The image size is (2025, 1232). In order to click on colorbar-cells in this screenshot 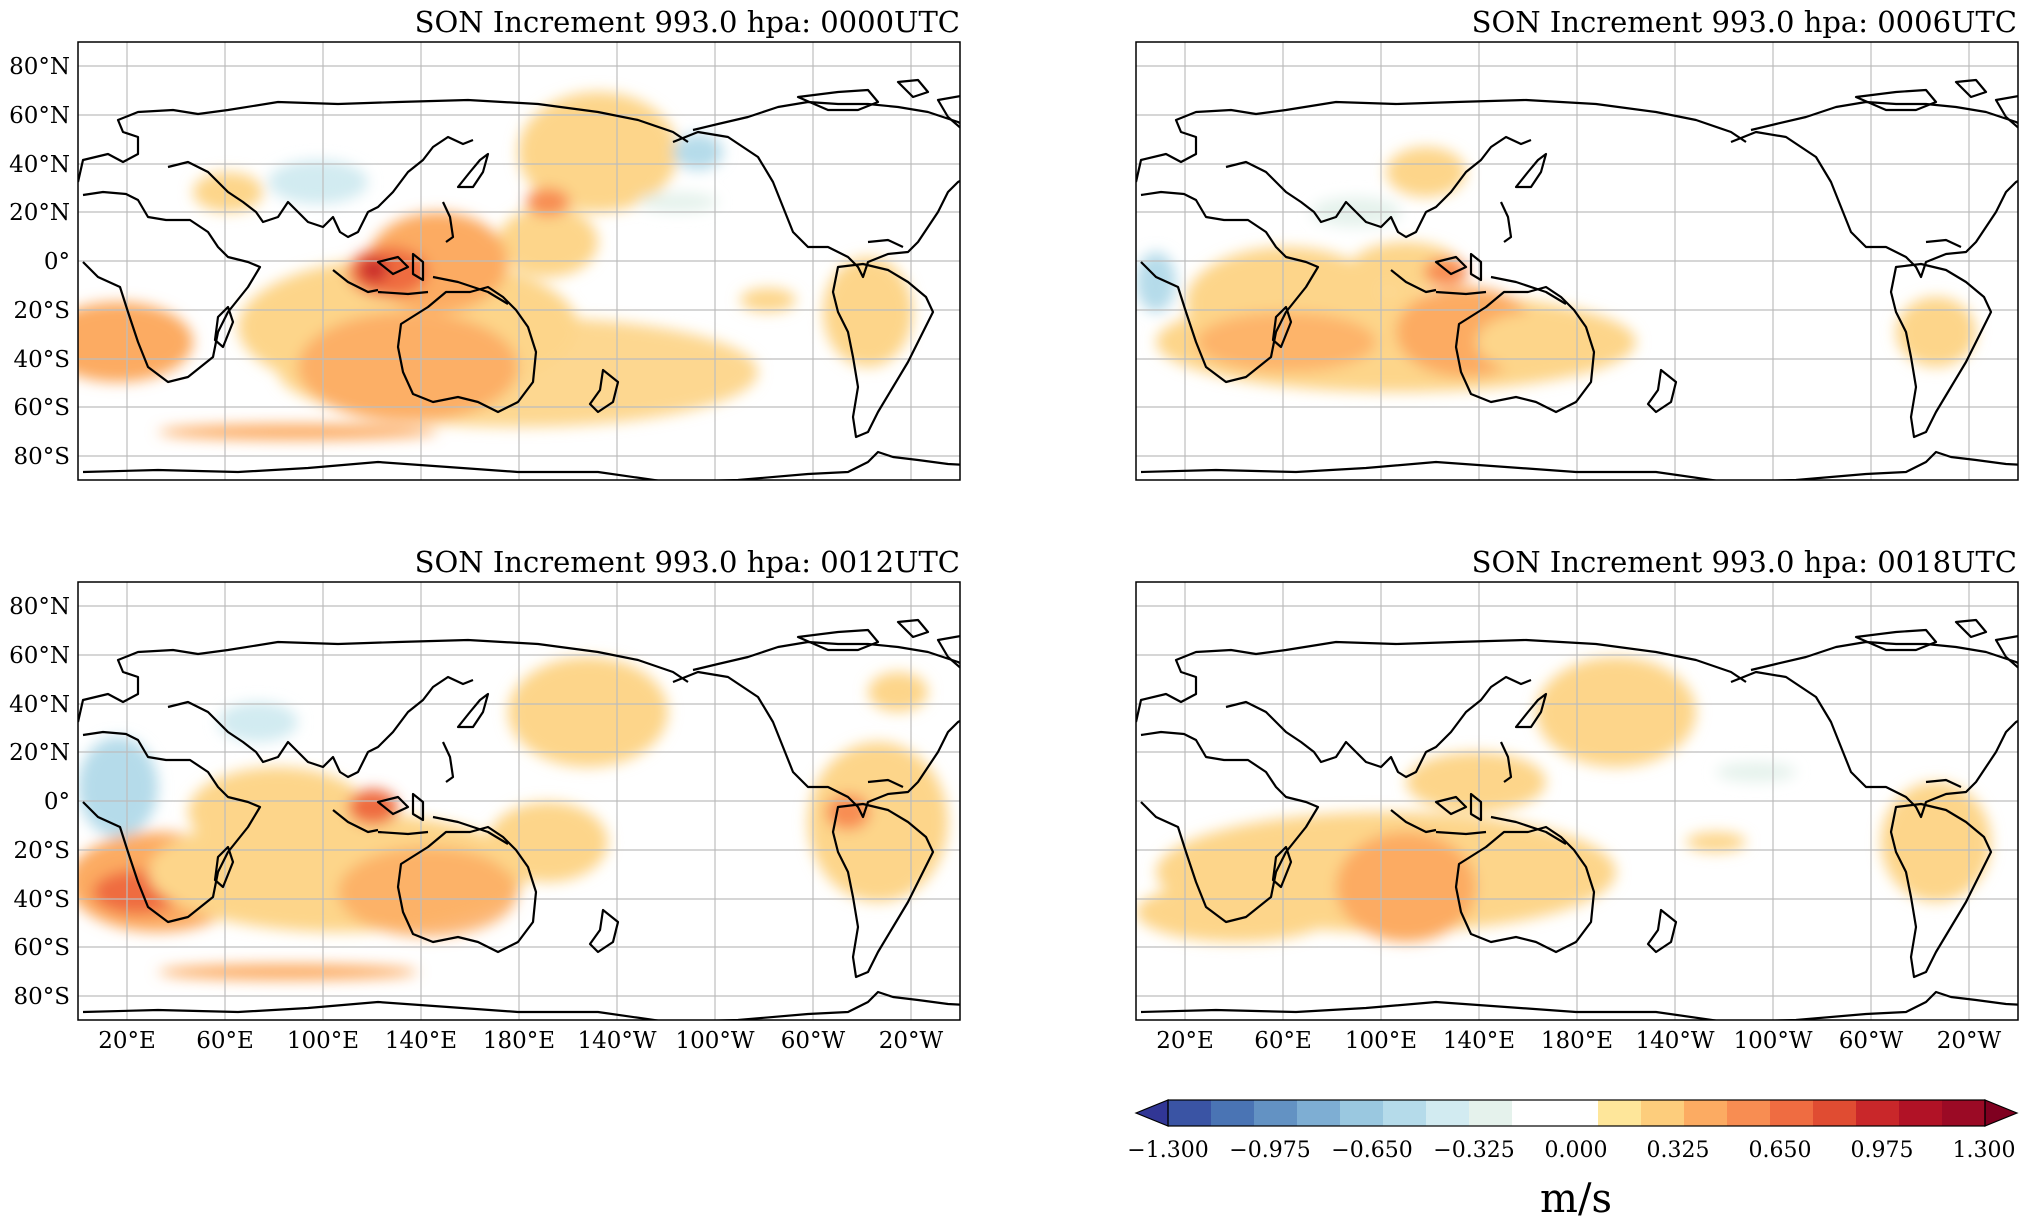, I will do `click(1577, 1113)`.